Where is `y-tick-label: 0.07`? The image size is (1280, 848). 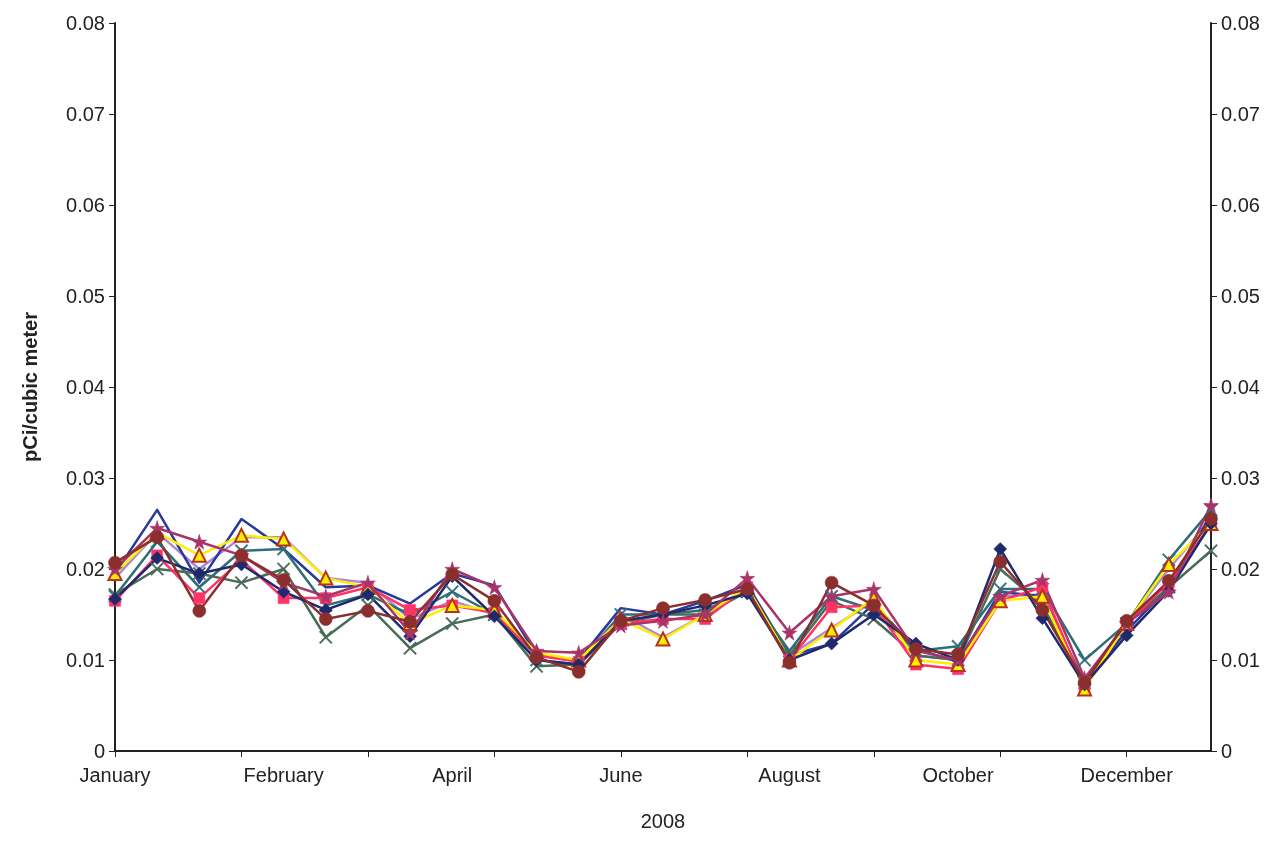
y-tick-label: 0.07 is located at coordinates (85, 114).